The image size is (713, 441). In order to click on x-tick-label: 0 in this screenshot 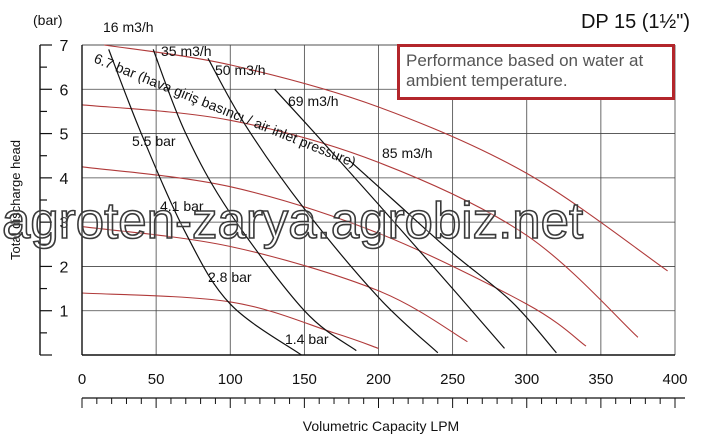, I will do `click(82, 379)`.